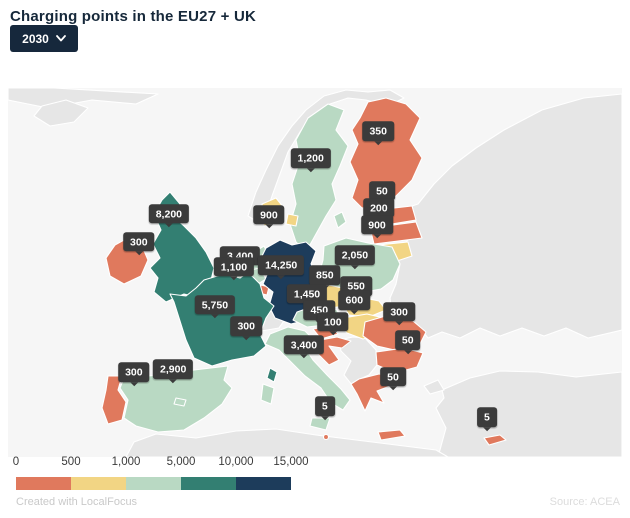  Describe the element at coordinates (160, 463) in the screenshot. I see `legend-ticks: 0 500 1,000 5,000 10,000 15,000` at that location.